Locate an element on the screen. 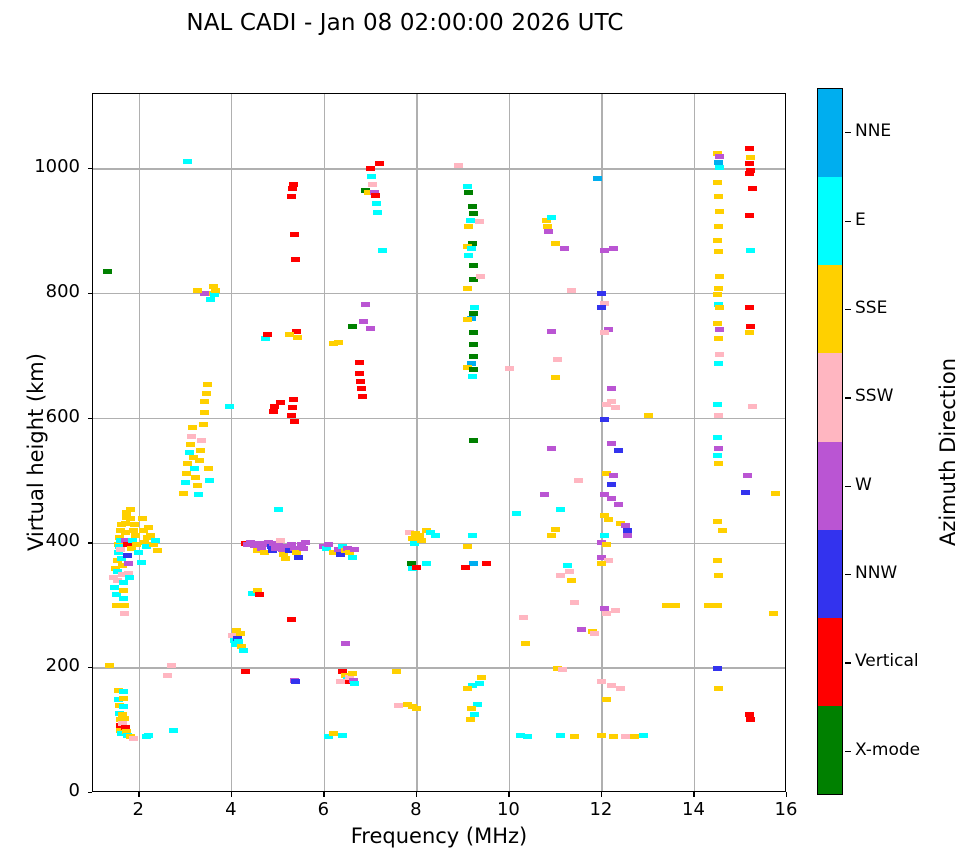  colorbar-label-w: W is located at coordinates (863, 484).